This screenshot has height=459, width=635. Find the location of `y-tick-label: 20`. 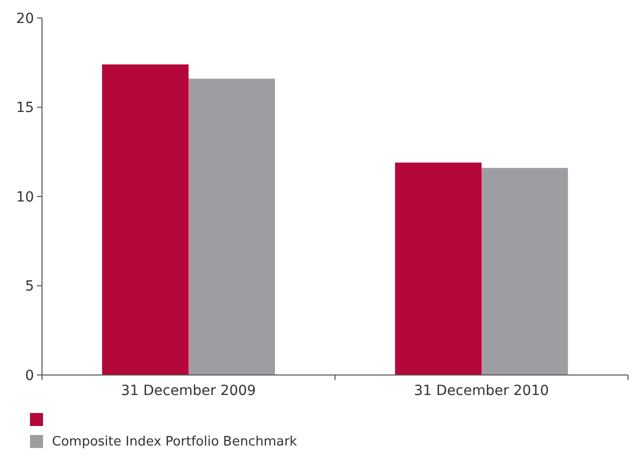

y-tick-label: 20 is located at coordinates (25, 18).